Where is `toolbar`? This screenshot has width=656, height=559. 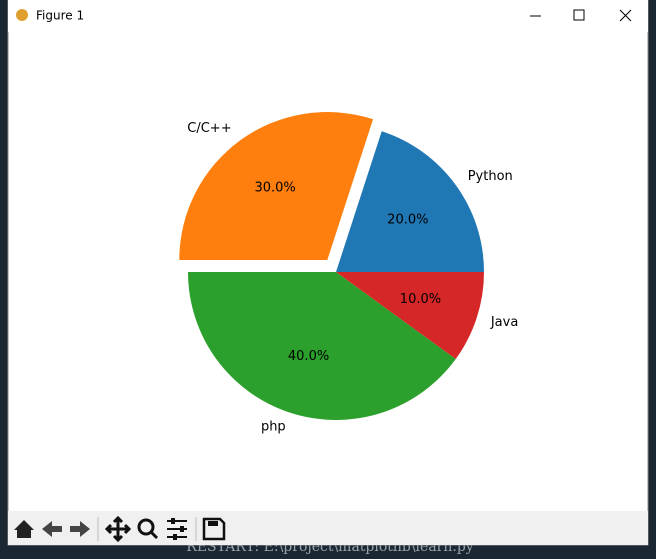
toolbar is located at coordinates (328, 528).